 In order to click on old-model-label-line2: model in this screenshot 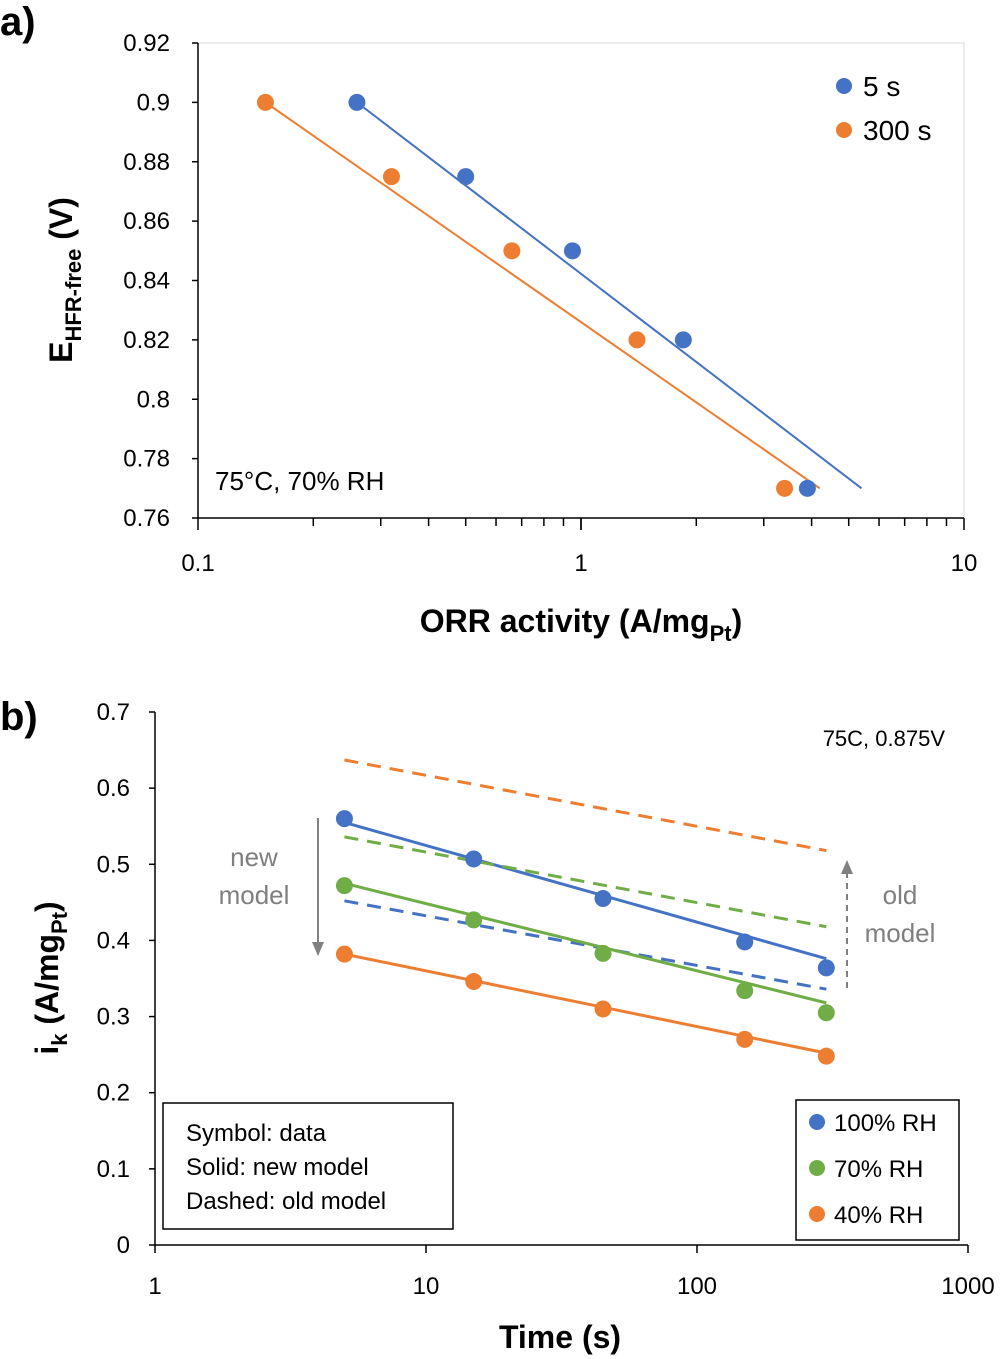, I will do `click(900, 933)`.